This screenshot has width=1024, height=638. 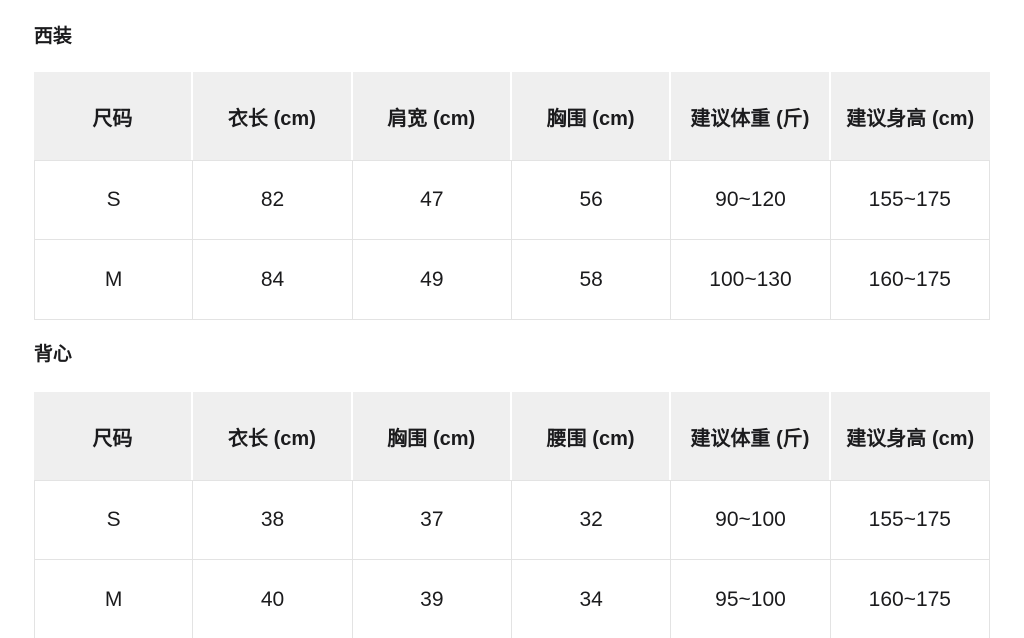 What do you see at coordinates (53, 354) in the screenshot?
I see `vest-section-title: 背心` at bounding box center [53, 354].